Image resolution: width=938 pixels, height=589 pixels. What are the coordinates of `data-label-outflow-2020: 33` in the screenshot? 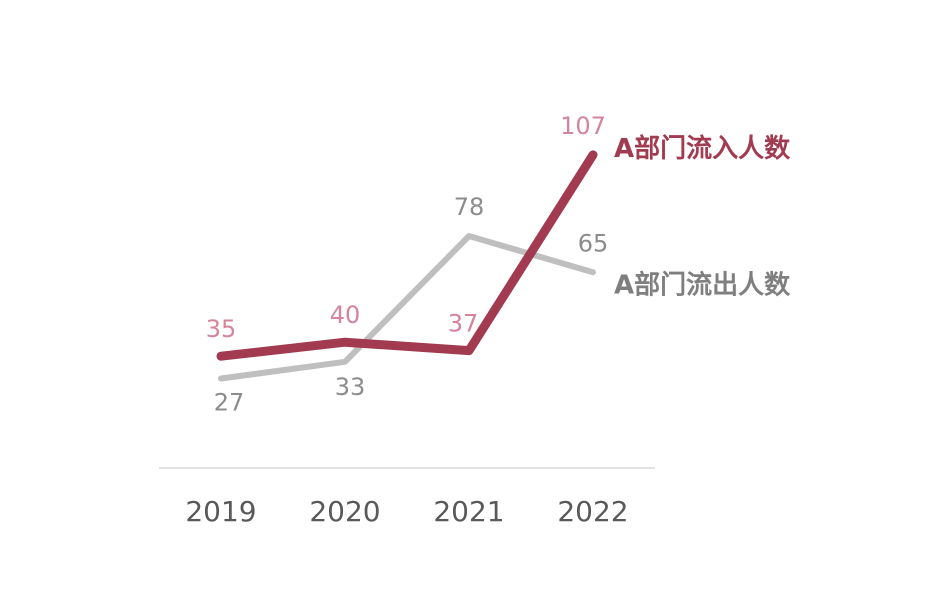 It's located at (350, 387).